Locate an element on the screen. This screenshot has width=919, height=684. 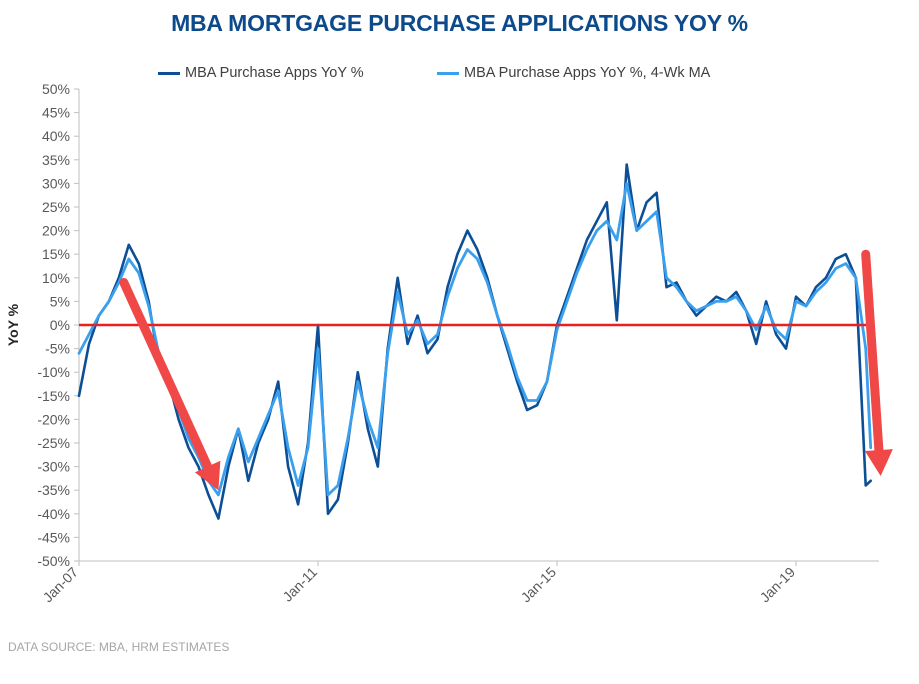
y-tick-label: 50% is located at coordinates (56, 89).